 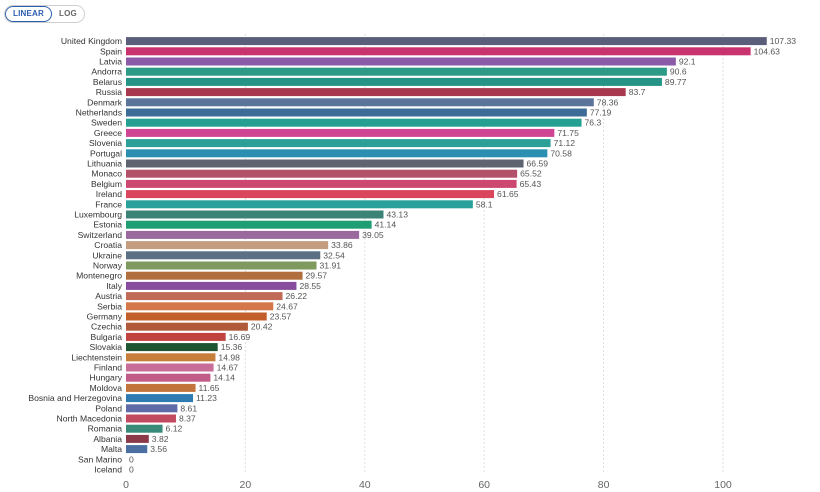 What do you see at coordinates (188, 408) in the screenshot?
I see `value-label: 8.61` at bounding box center [188, 408].